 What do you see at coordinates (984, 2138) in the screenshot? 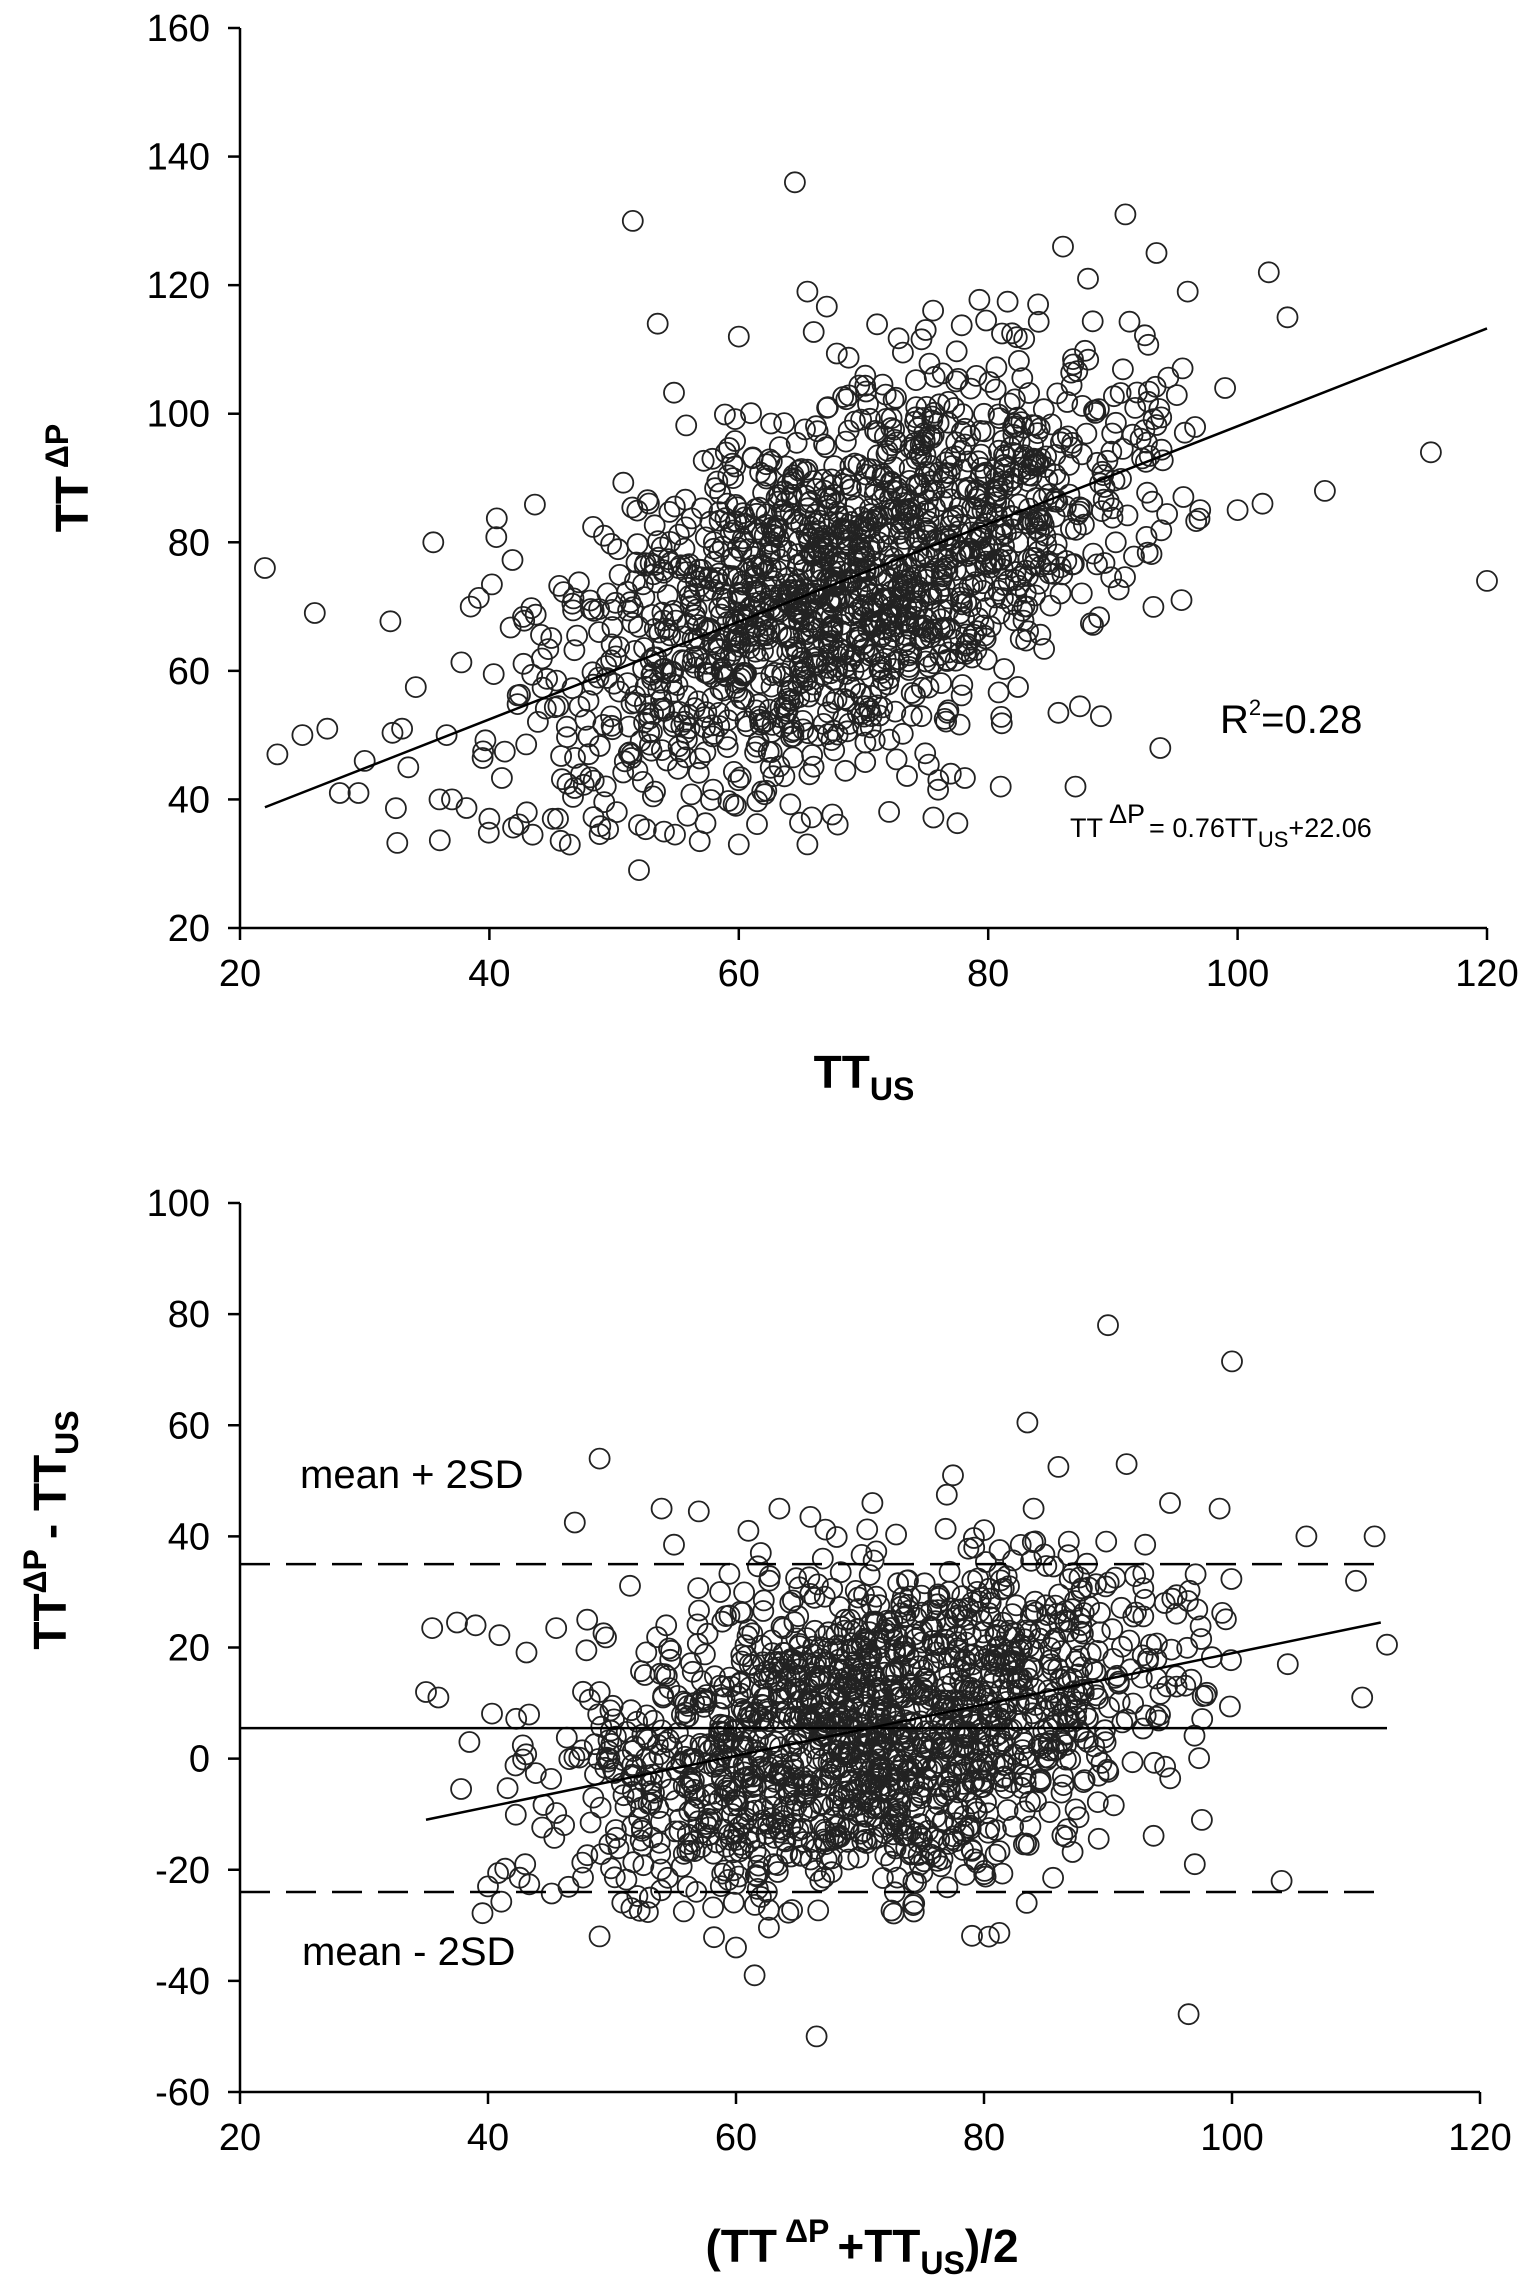
I see `bottom-x-tick-label: 80` at bounding box center [984, 2138].